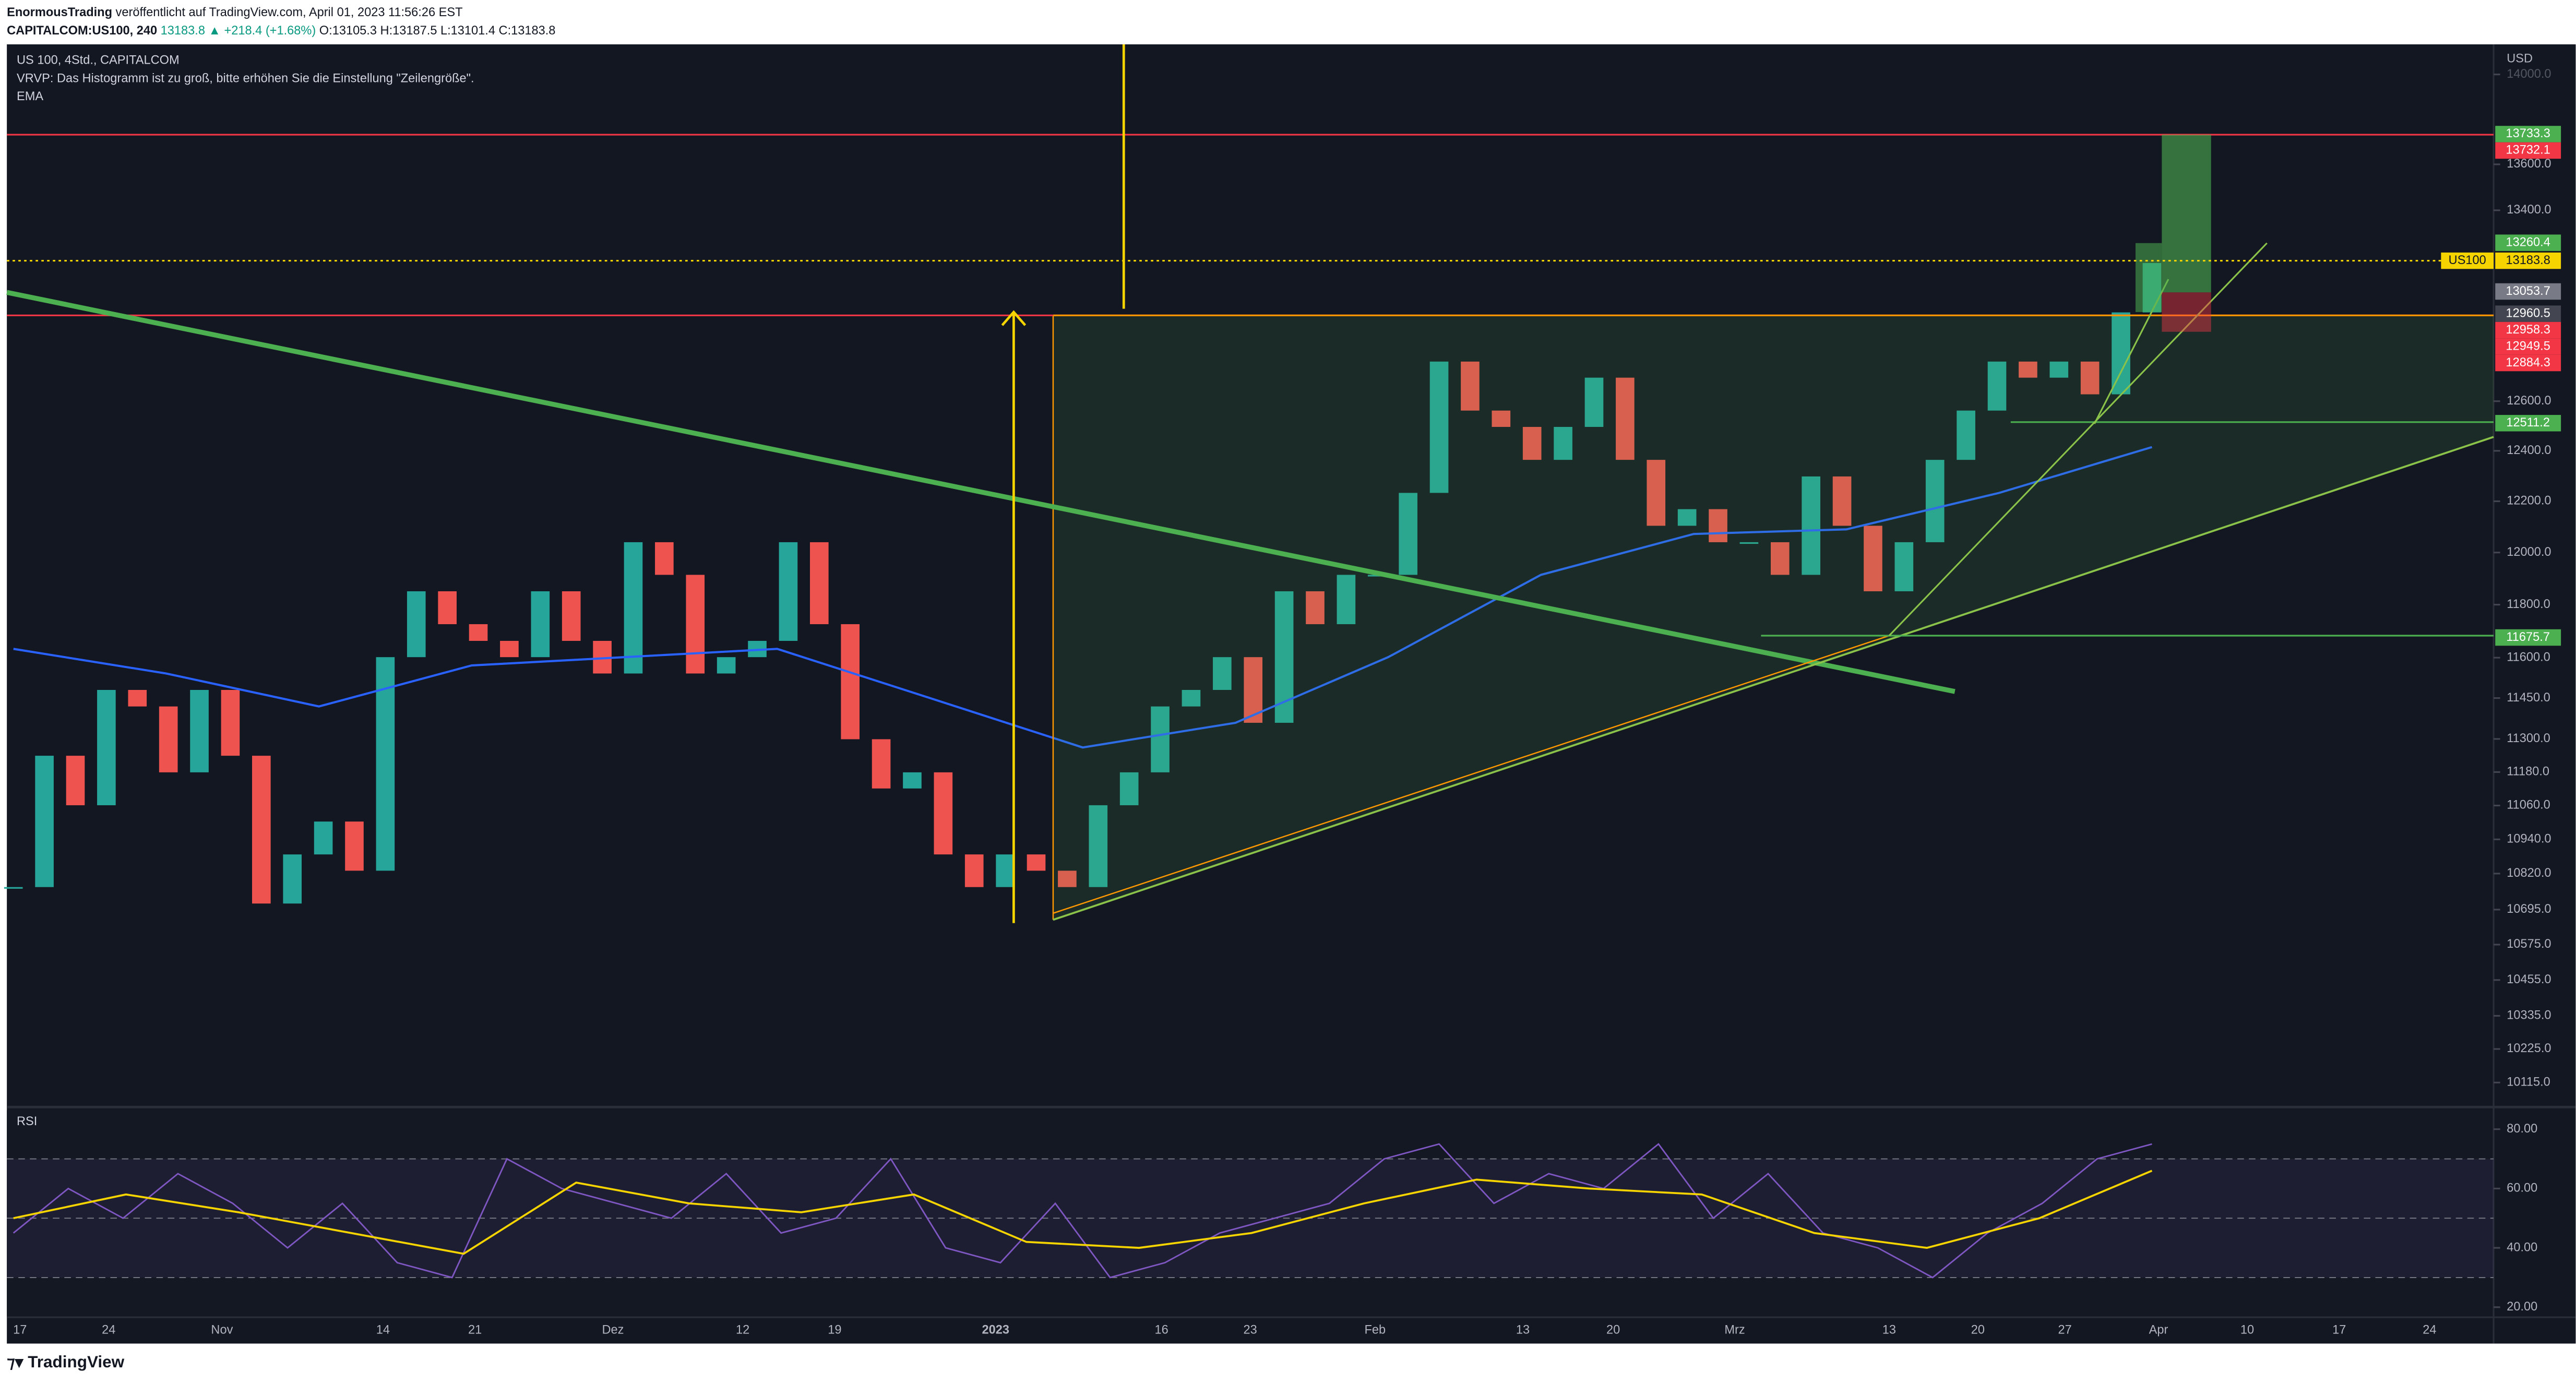 The height and width of the screenshot is (1383, 2576). I want to click on x-tick-label: 10, so click(2247, 1331).